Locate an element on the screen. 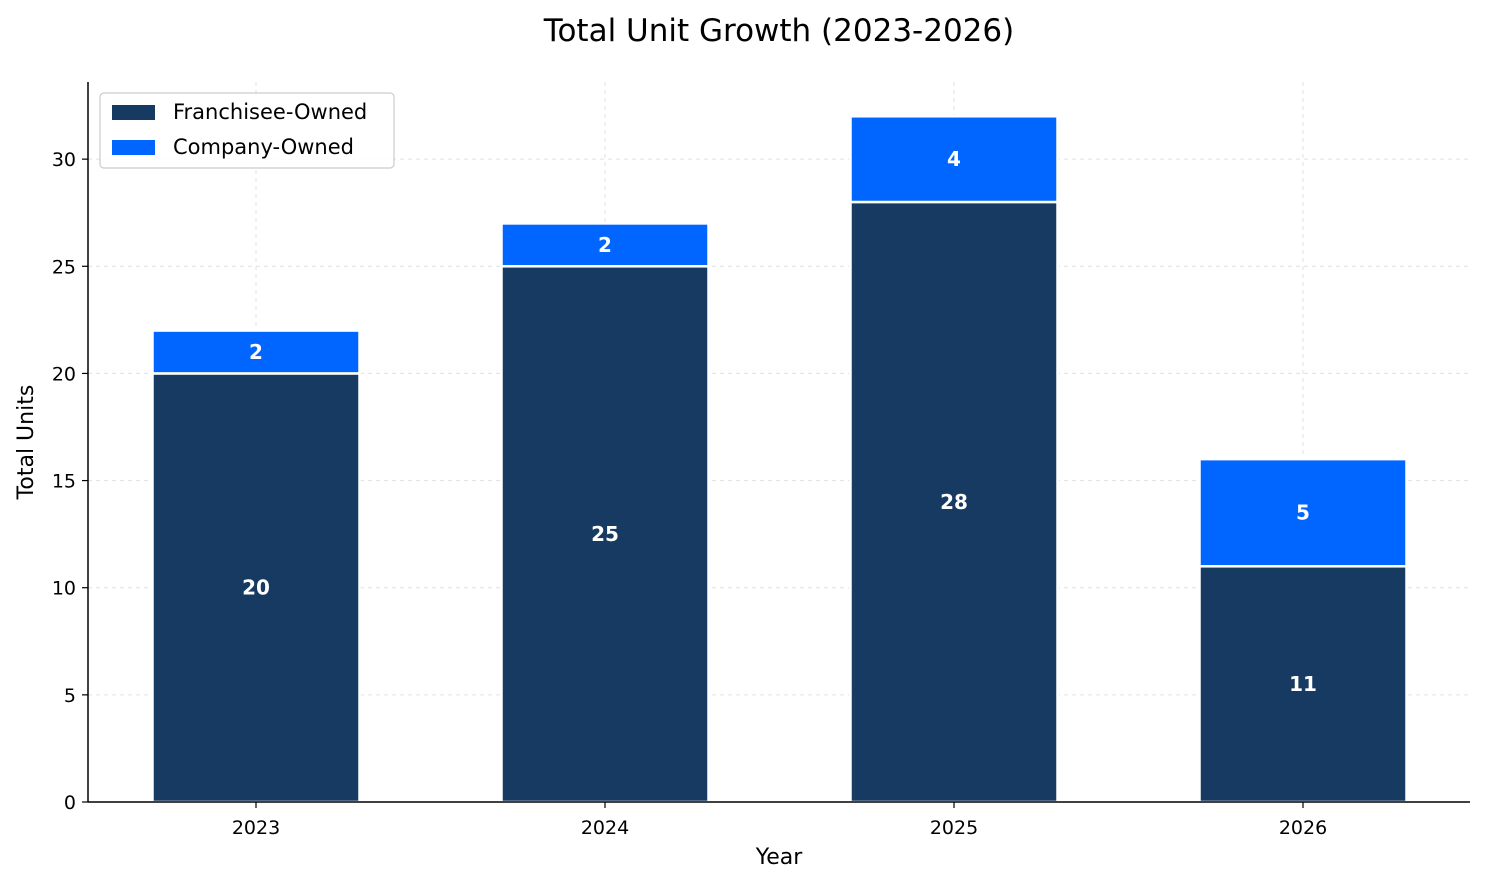 This screenshot has width=1485, height=888. bar-company-2026 is located at coordinates (1303, 512).